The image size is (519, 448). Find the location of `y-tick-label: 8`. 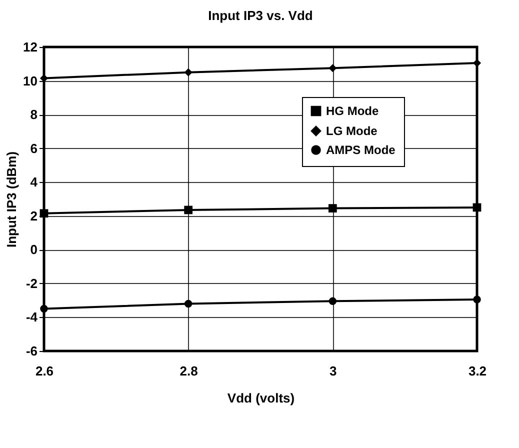

y-tick-label: 8 is located at coordinates (34, 114).